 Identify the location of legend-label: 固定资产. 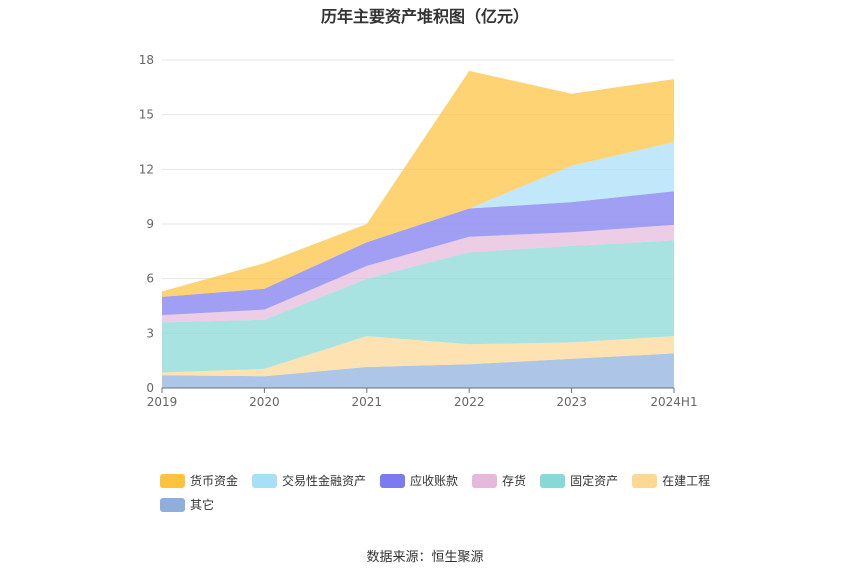
(594, 481).